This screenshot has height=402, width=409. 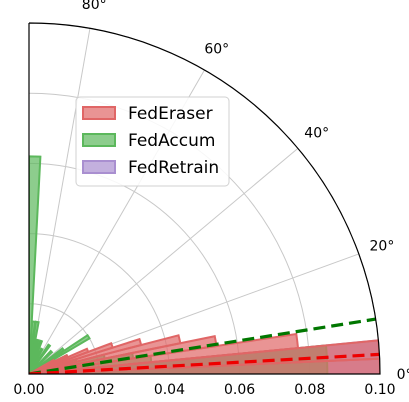 What do you see at coordinates (94, 6) in the screenshot?
I see `theta-tick-label: 80°` at bounding box center [94, 6].